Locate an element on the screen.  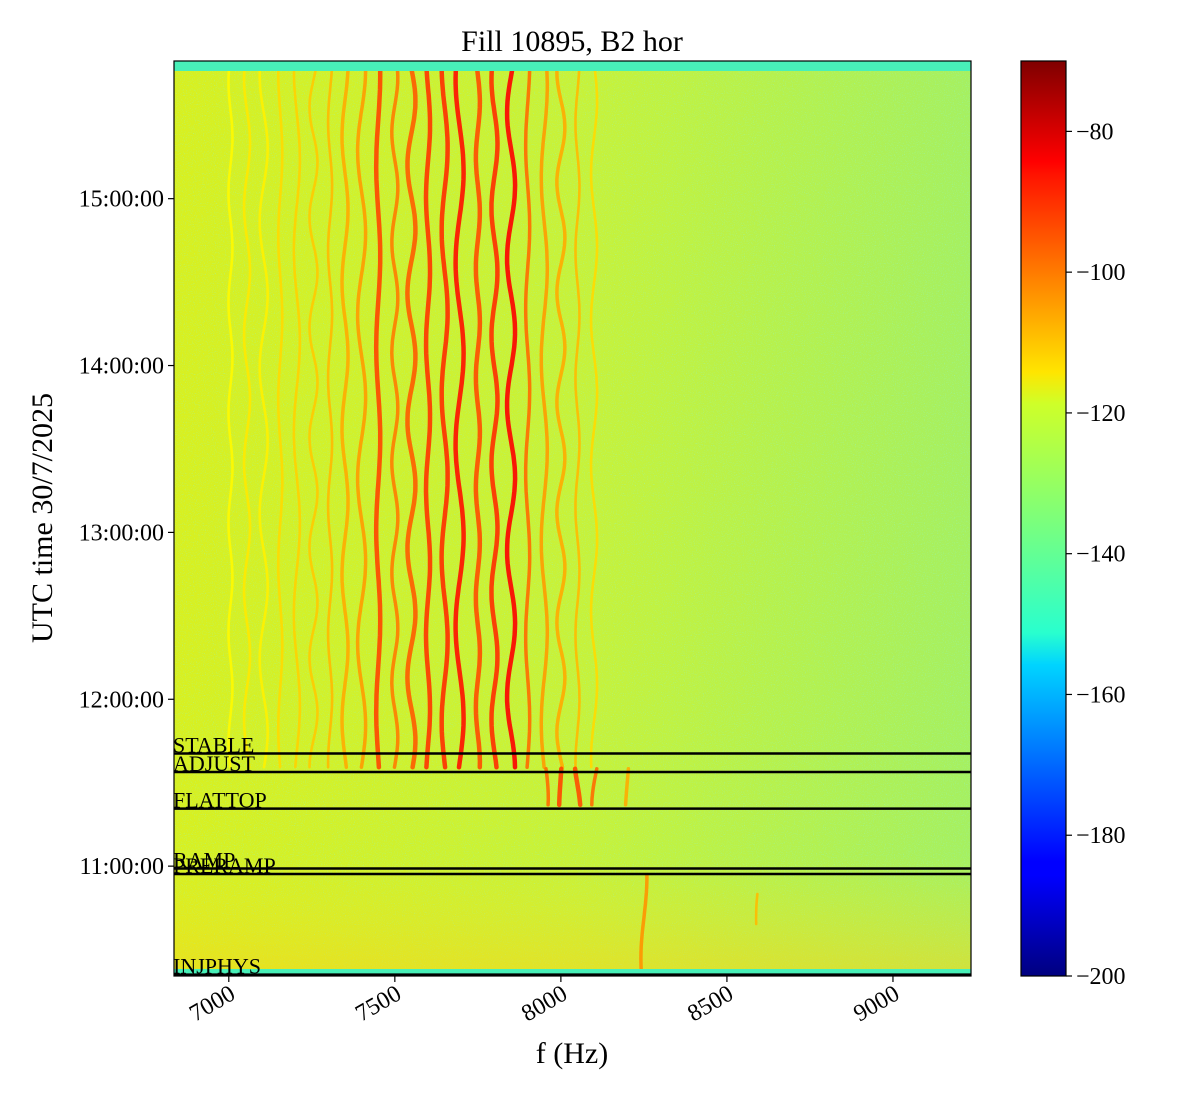
colorbar-frame is located at coordinates (1043, 518).